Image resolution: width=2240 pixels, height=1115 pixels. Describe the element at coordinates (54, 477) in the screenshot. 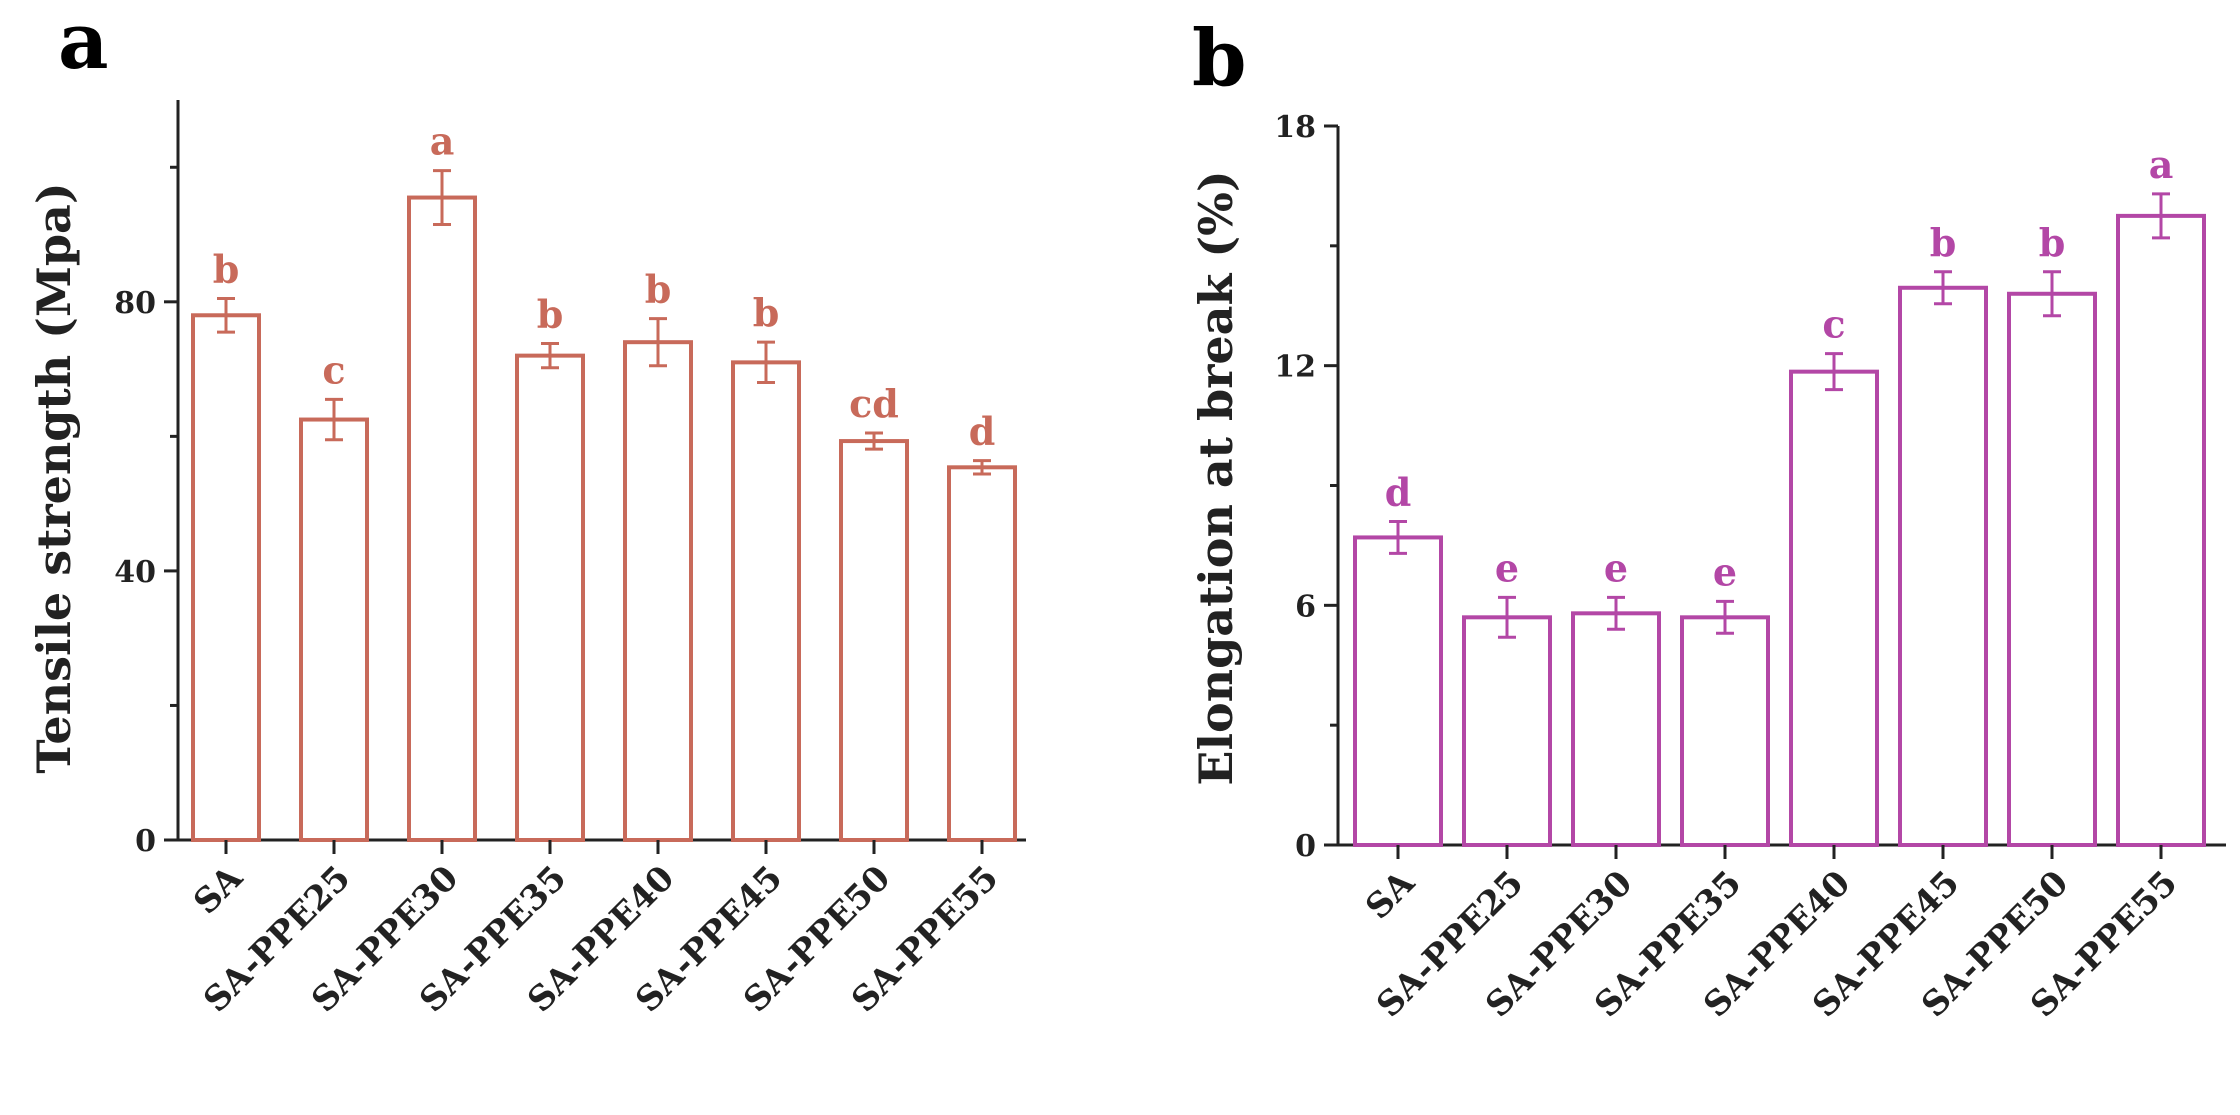

I see `panel-a-y-axis-title: Tensile strength (Mpa)` at that location.